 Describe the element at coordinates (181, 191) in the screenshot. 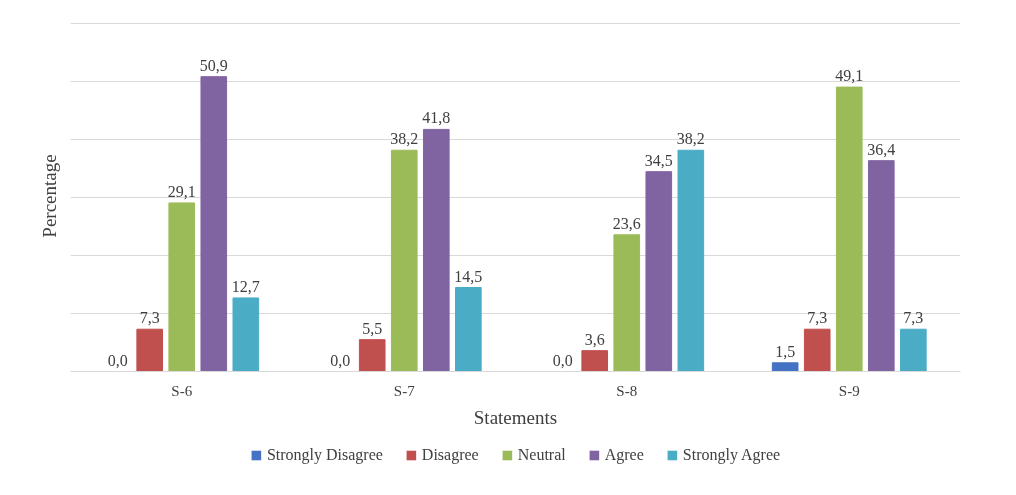

I see `data-label: 29,1` at that location.